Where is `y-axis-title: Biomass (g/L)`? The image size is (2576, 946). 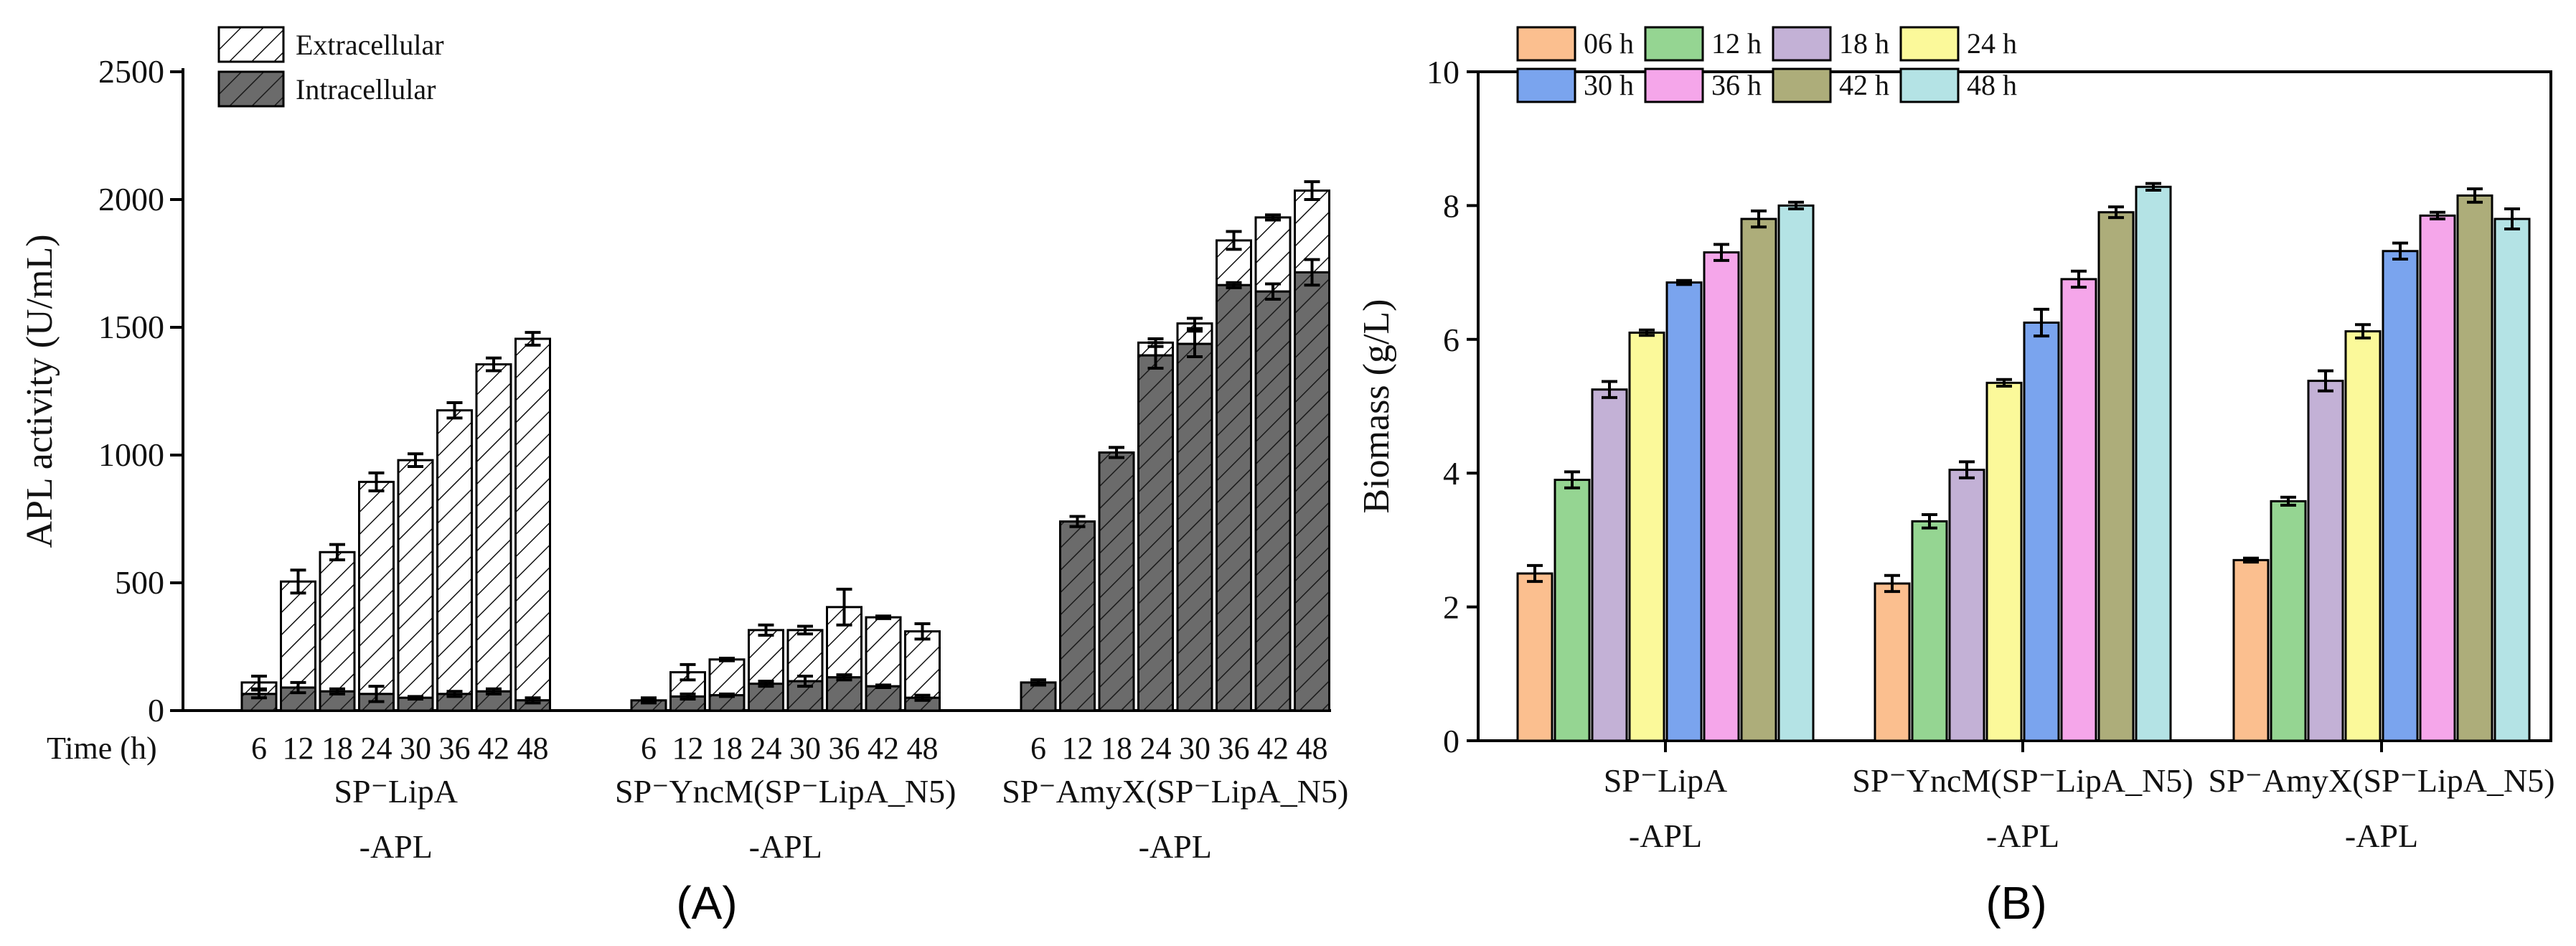 y-axis-title: Biomass (g/L) is located at coordinates (1376, 406).